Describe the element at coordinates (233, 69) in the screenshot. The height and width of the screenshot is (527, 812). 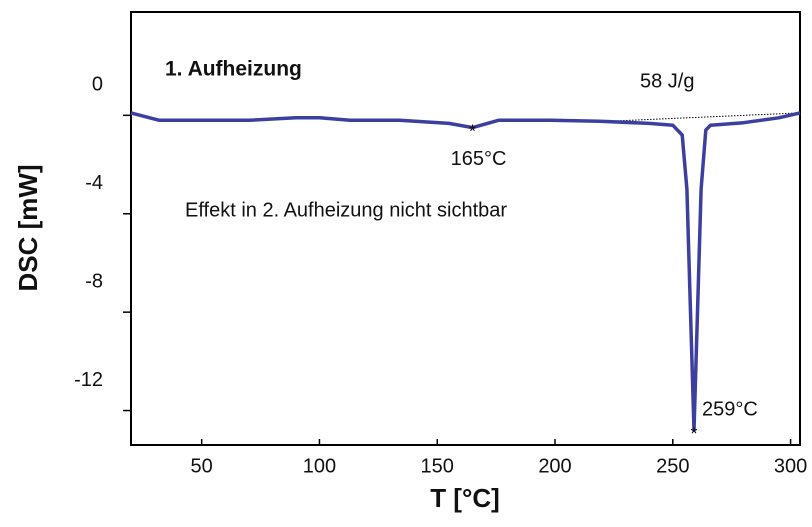
I see `chart-title: 1. Aufheizung` at that location.